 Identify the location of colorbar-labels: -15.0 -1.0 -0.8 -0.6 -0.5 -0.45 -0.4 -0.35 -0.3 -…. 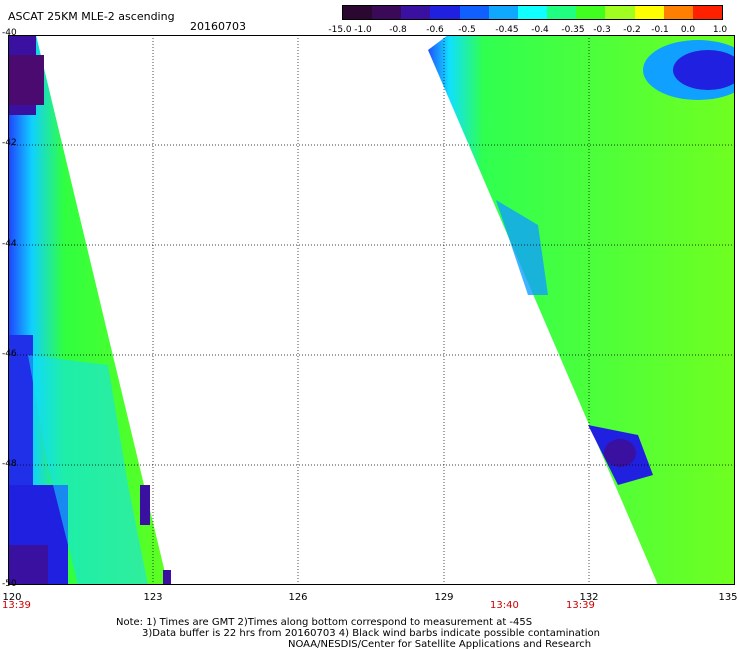
(529, 32).